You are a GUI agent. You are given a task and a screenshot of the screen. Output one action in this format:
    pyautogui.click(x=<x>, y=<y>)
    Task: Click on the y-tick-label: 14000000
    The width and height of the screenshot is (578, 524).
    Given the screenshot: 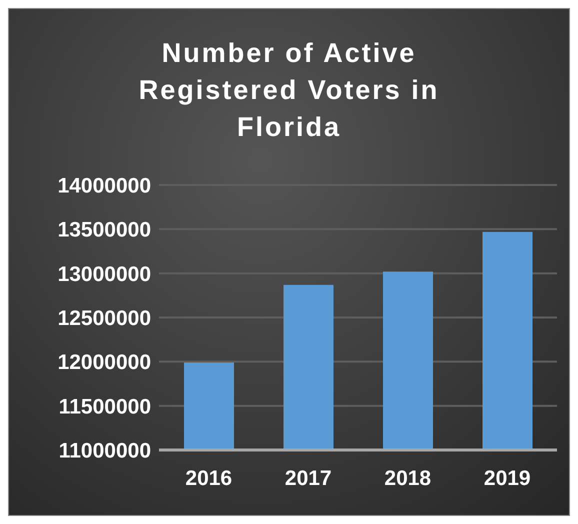 What is the action you would take?
    pyautogui.click(x=104, y=186)
    